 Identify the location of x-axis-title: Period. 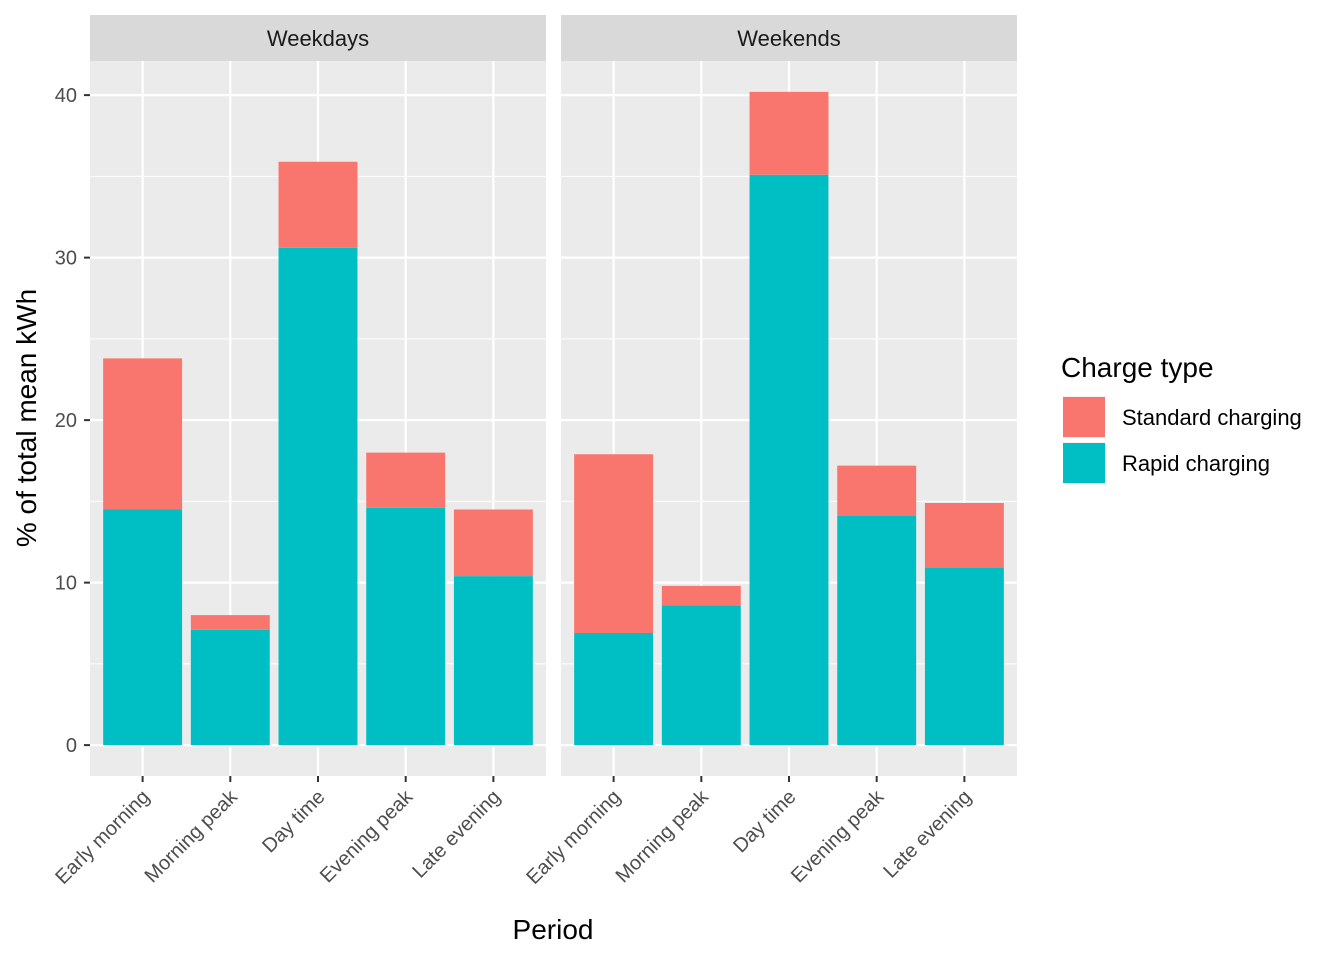
(553, 929).